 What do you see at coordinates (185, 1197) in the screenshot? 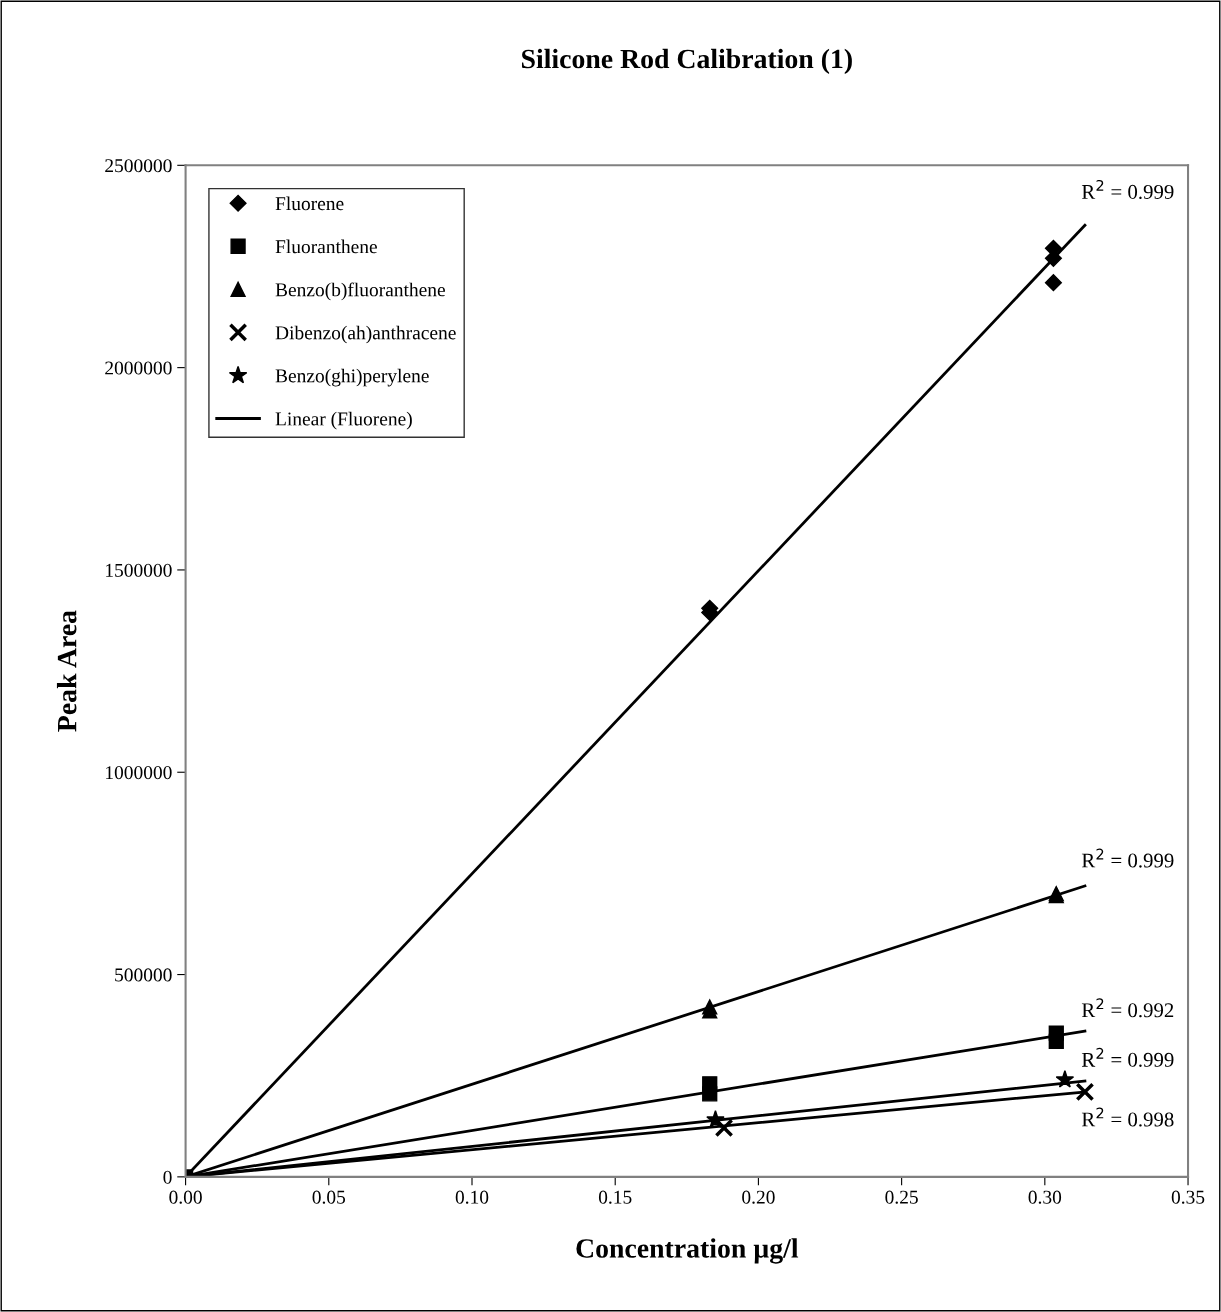
I see `x-tick-label: 0.00` at bounding box center [185, 1197].